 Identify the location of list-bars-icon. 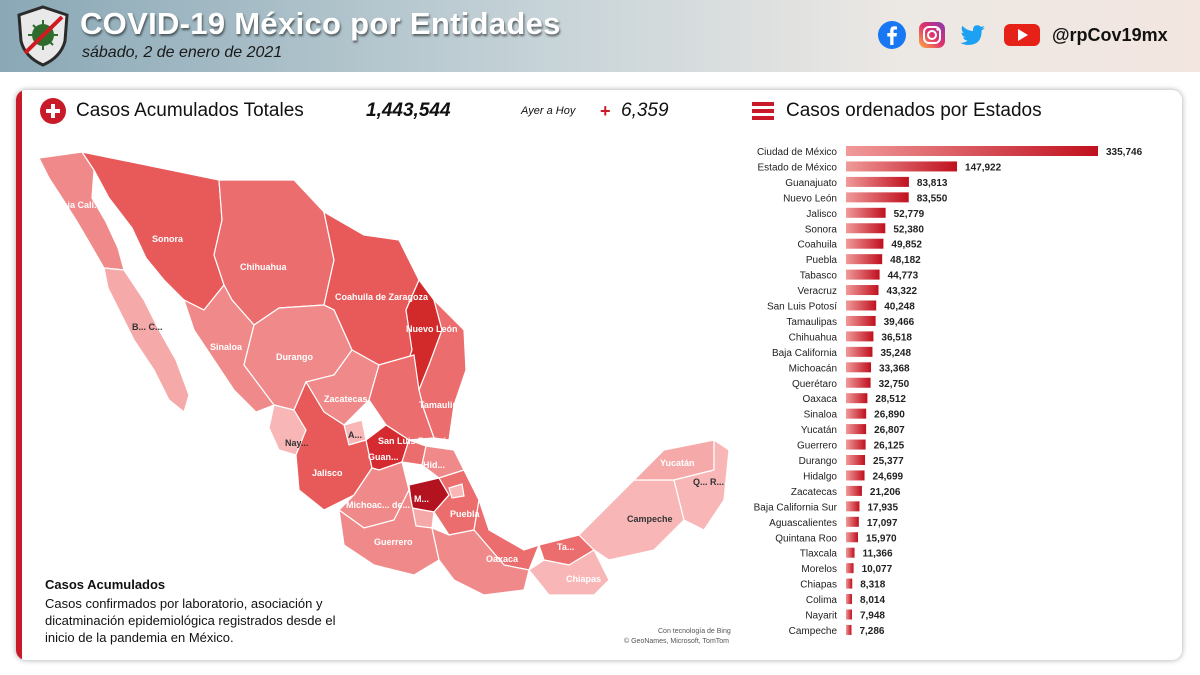
(763, 111).